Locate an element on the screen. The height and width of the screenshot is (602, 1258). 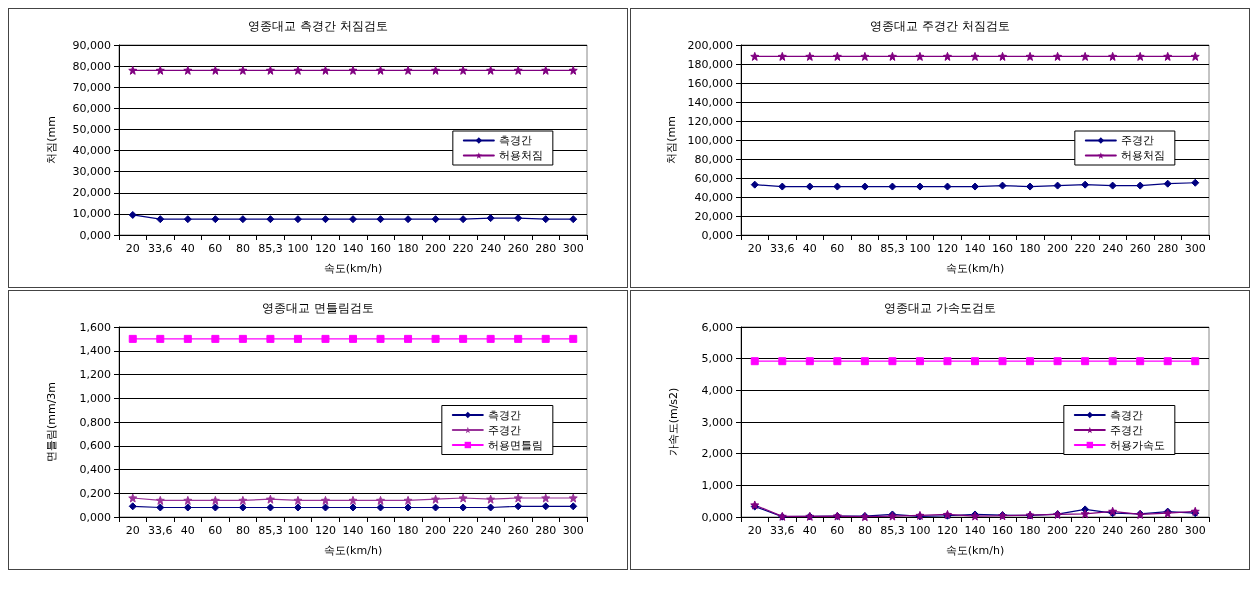
y-tick-label: 0,400 is located at coordinates (95, 469).